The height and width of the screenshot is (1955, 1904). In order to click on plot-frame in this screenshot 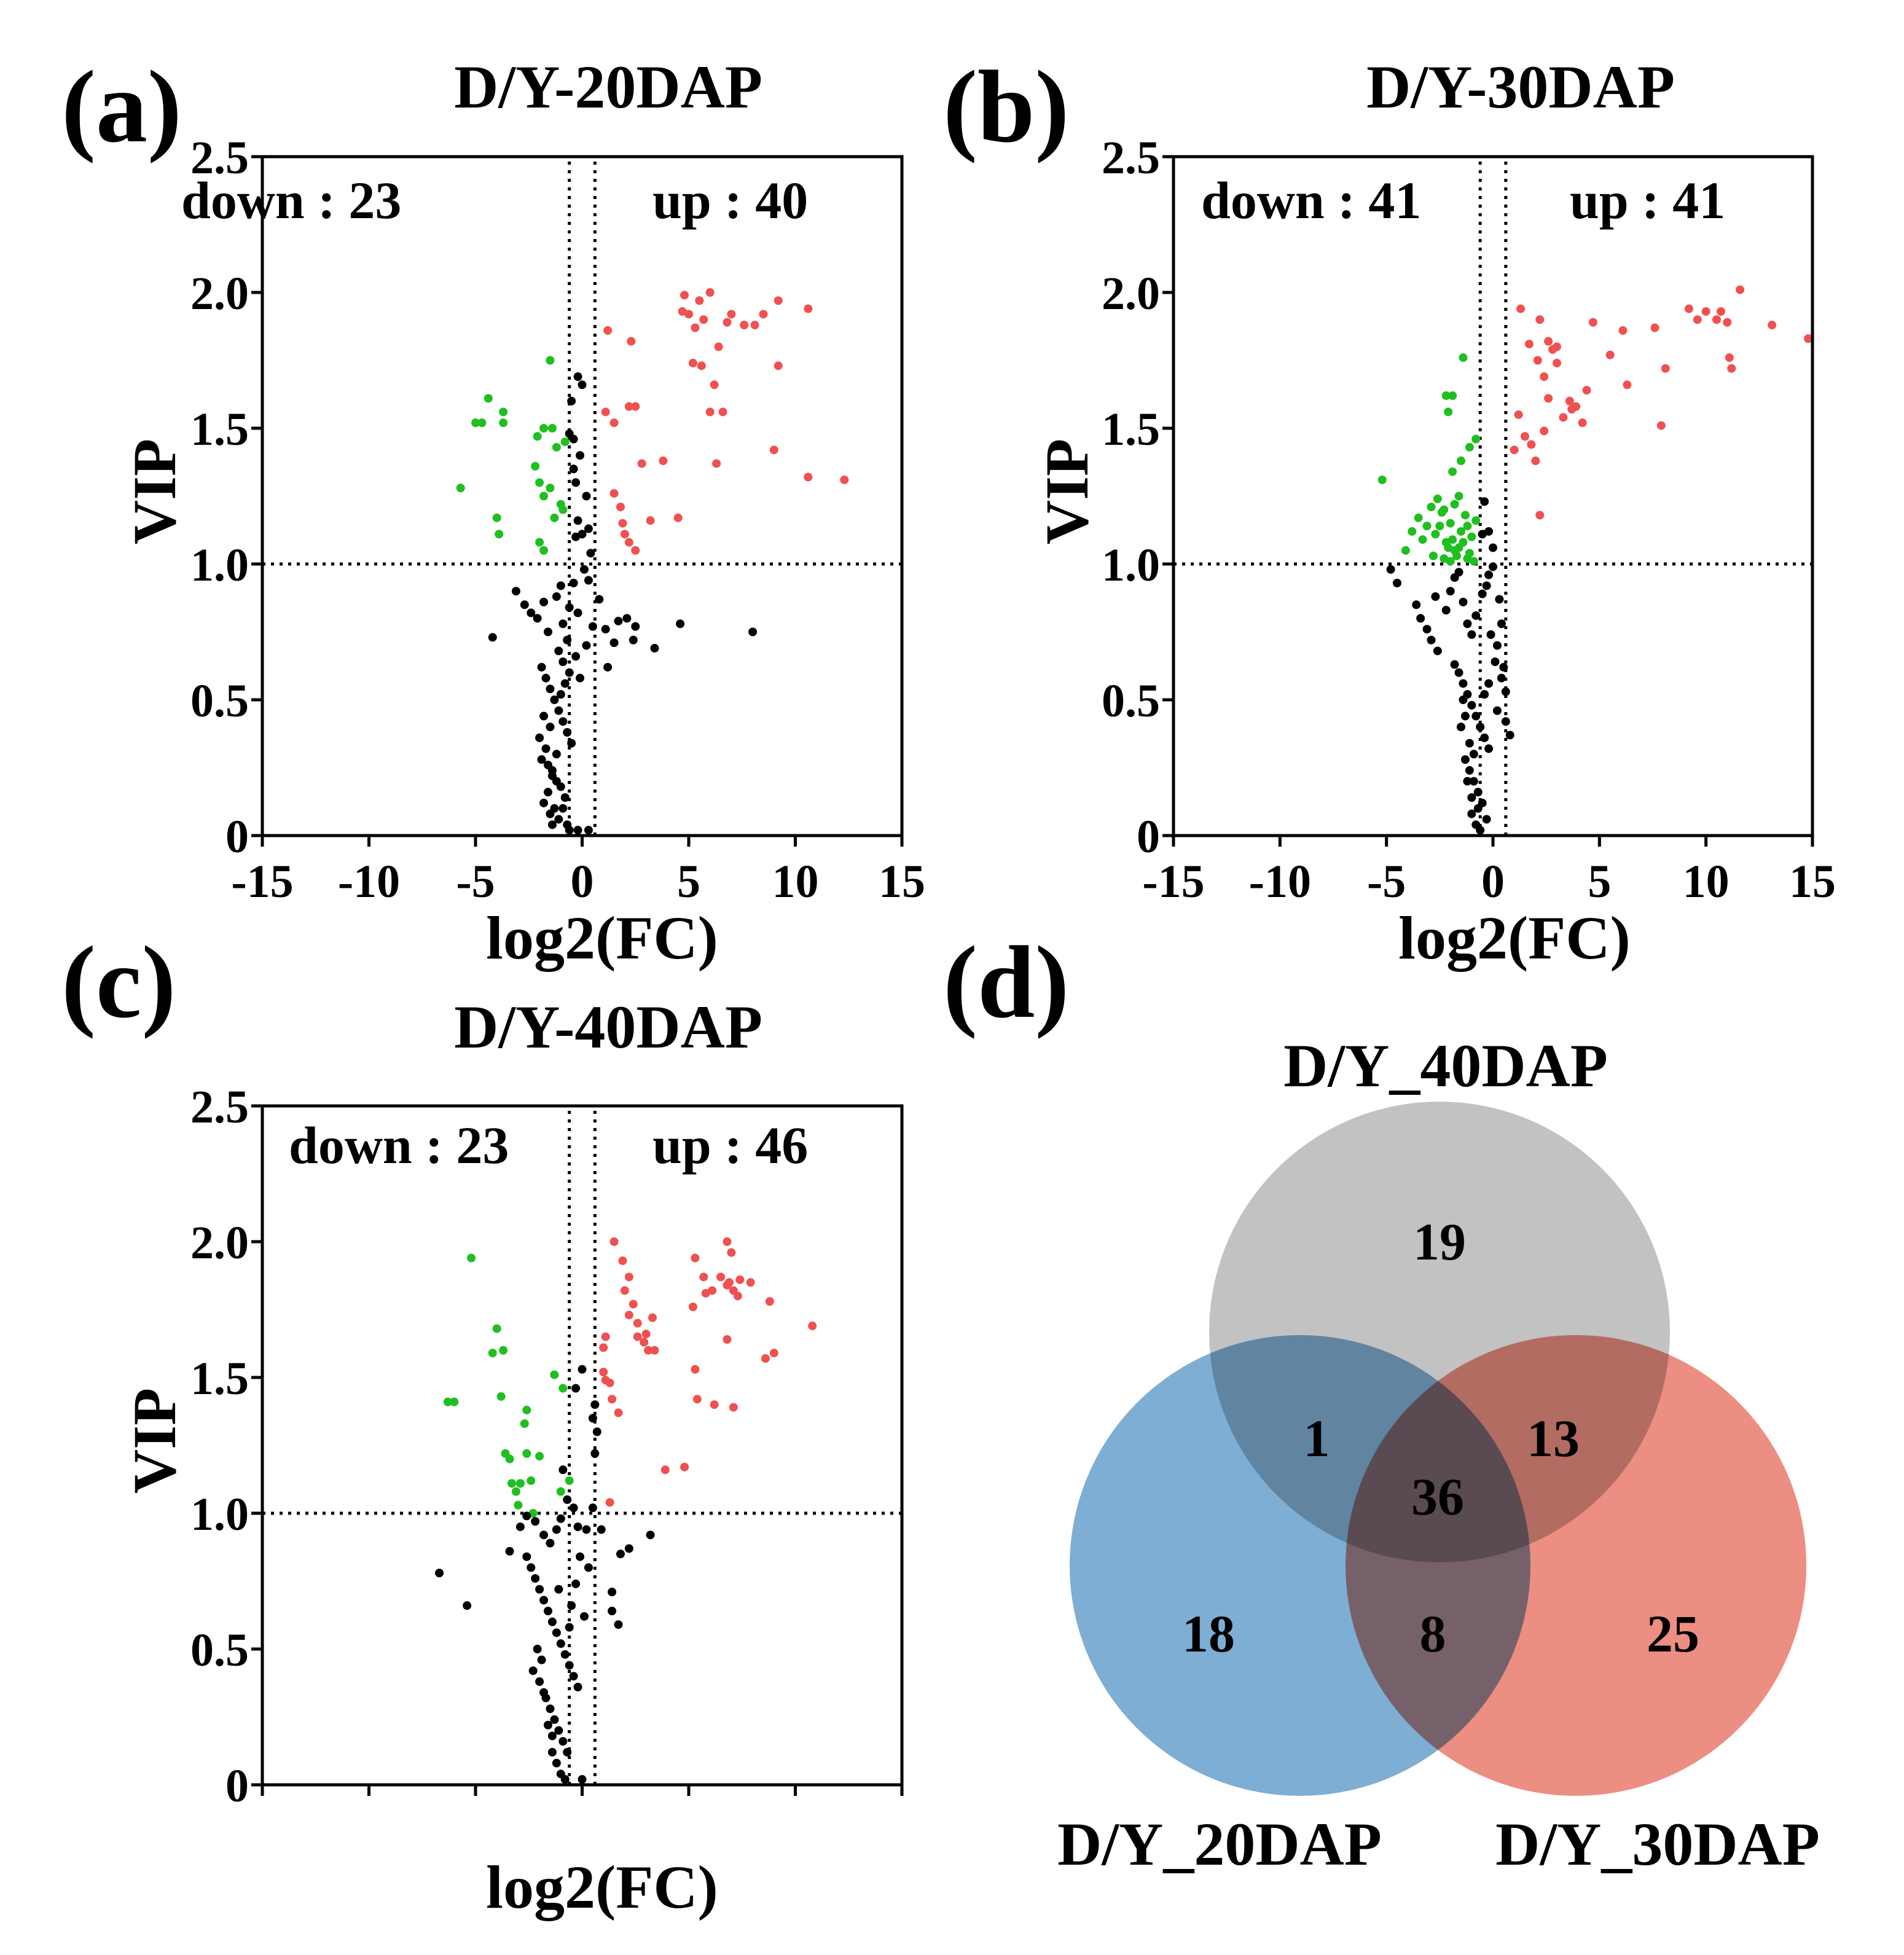, I will do `click(1493, 496)`.